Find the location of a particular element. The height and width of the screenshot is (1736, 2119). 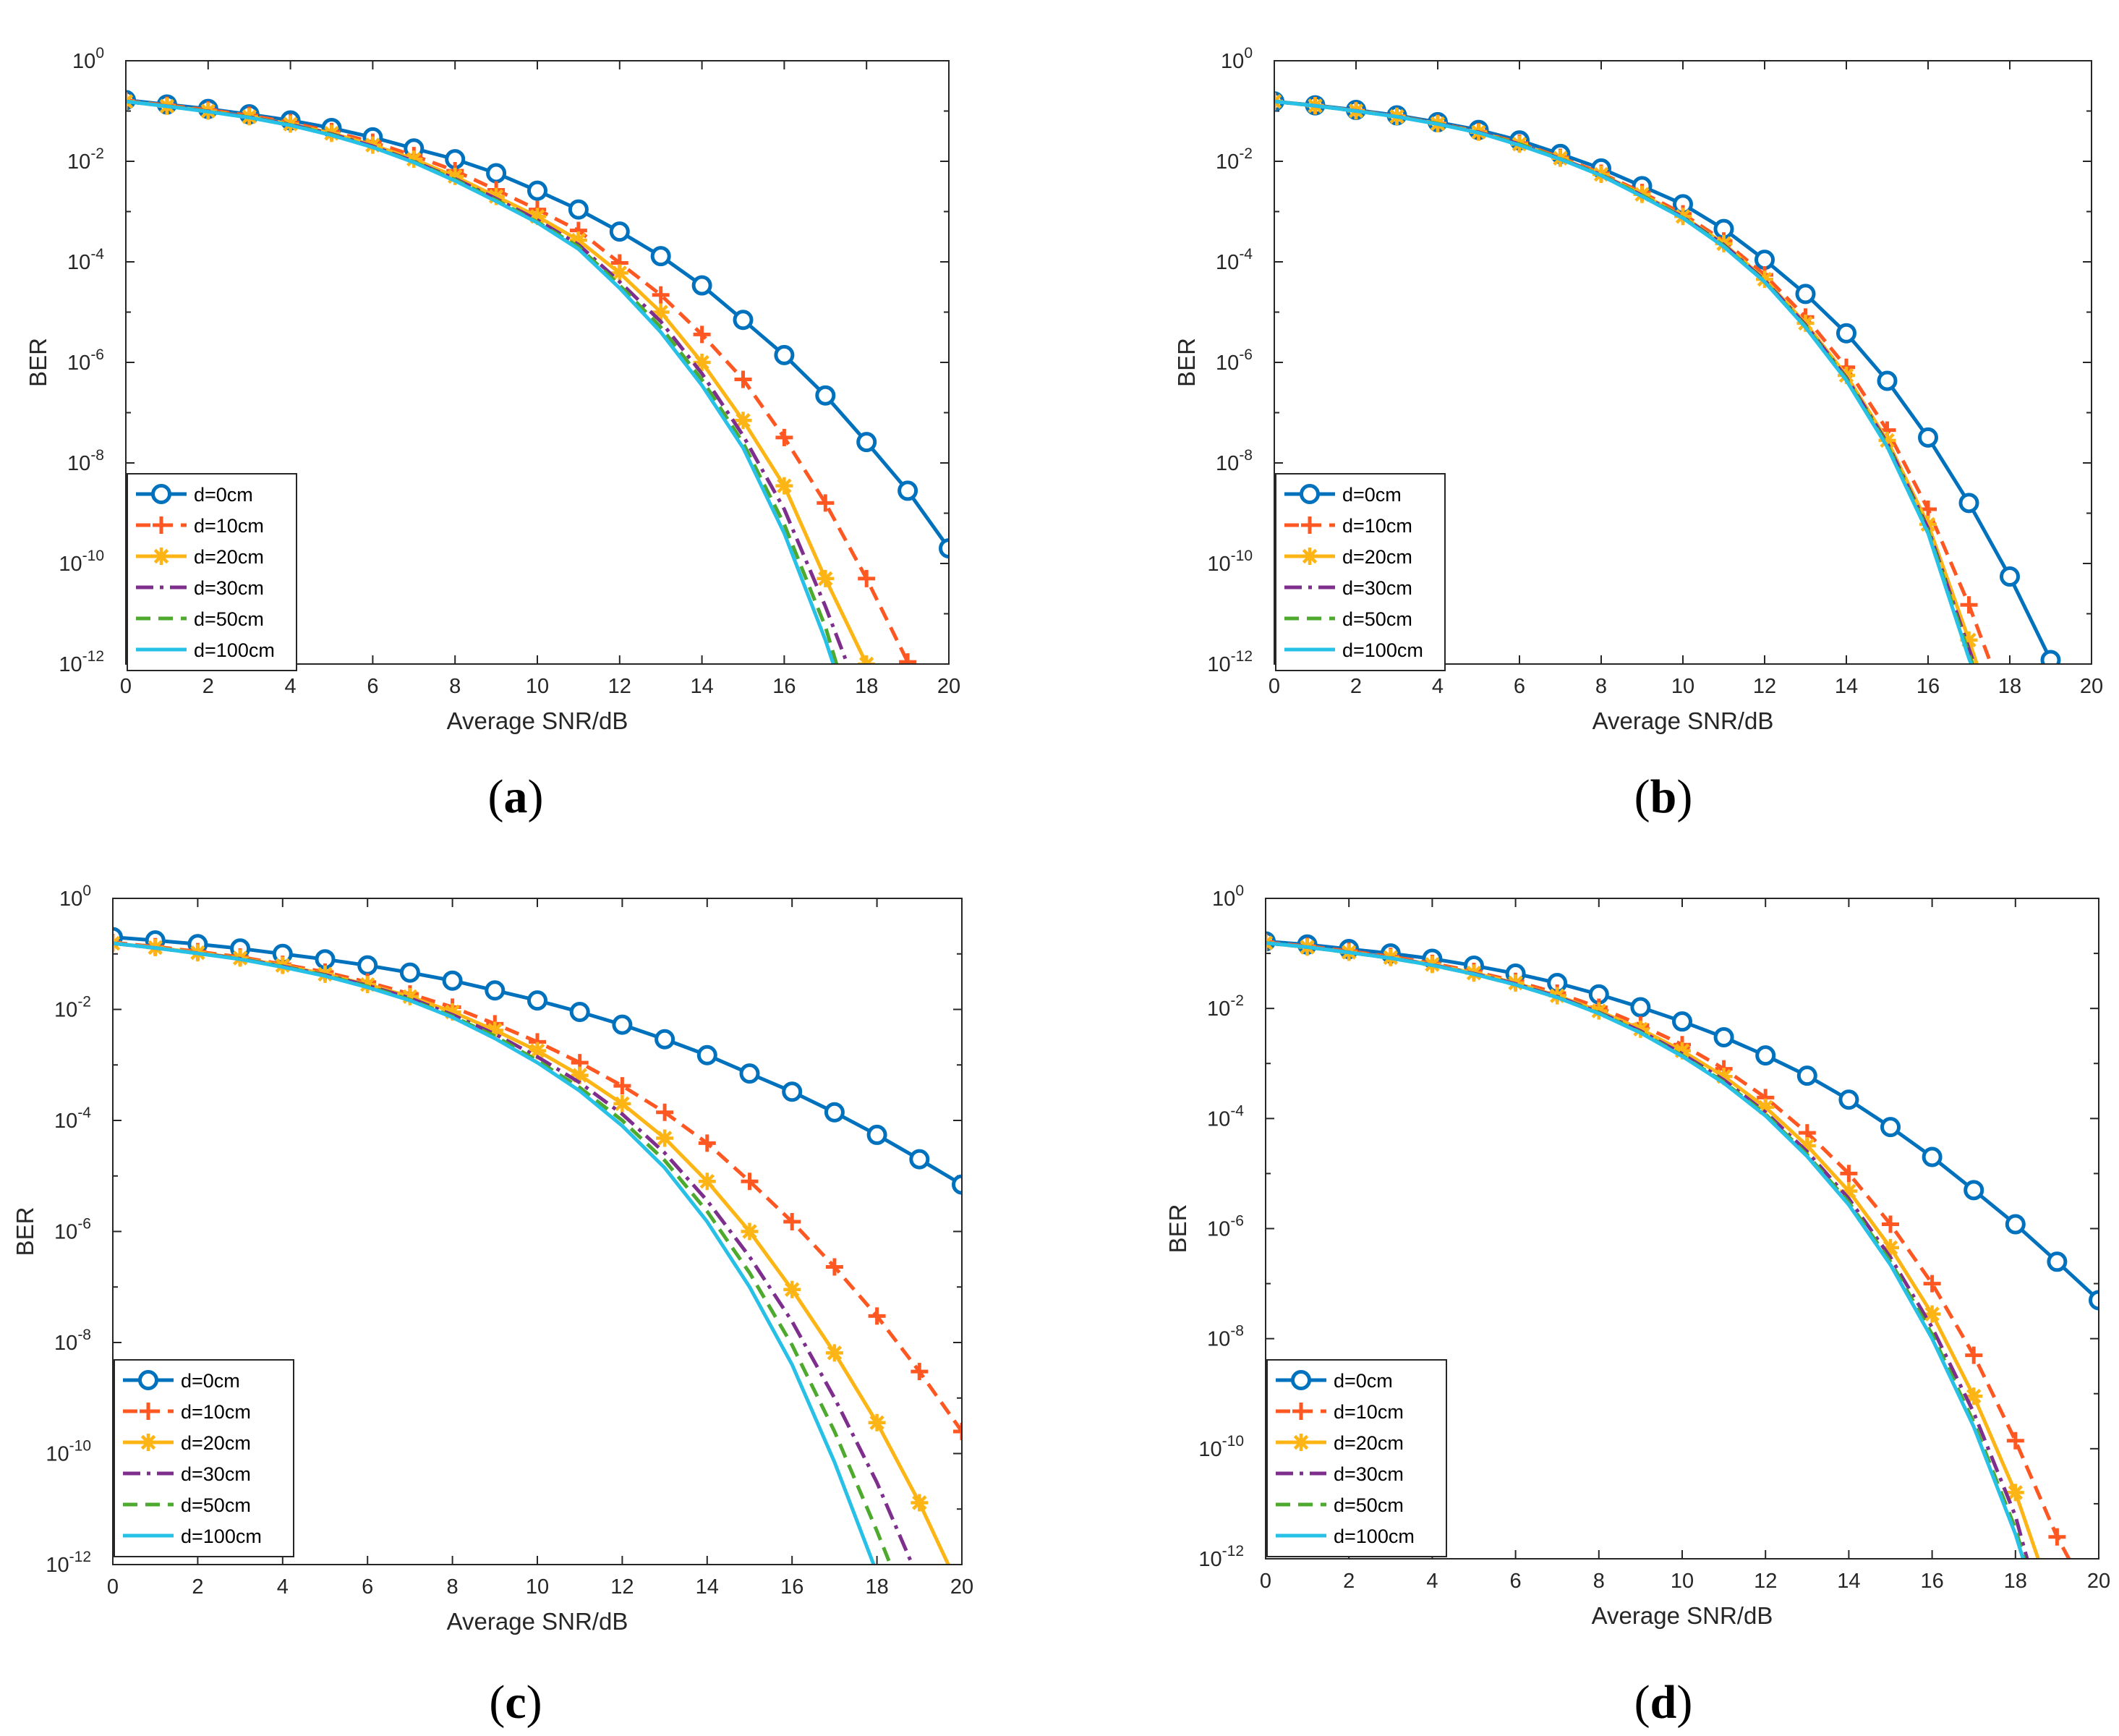

y-tick-label: 10⁰ is located at coordinates (1228, 896).